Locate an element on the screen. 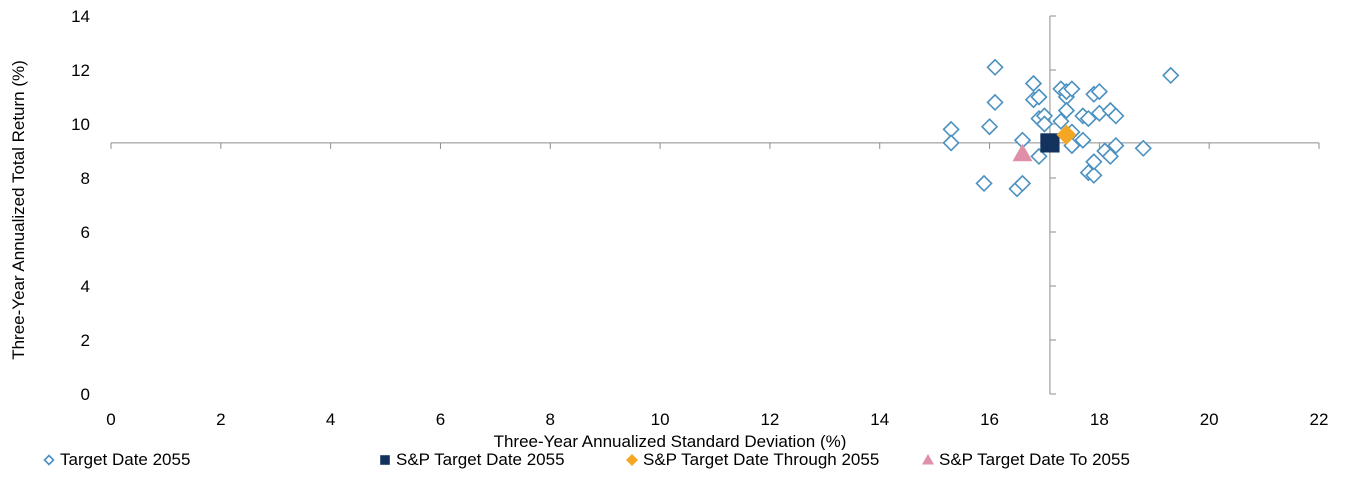 Image resolution: width=1345 pixels, height=502 pixels. legend-label: S&P Target Date To 2055 is located at coordinates (1034, 459).